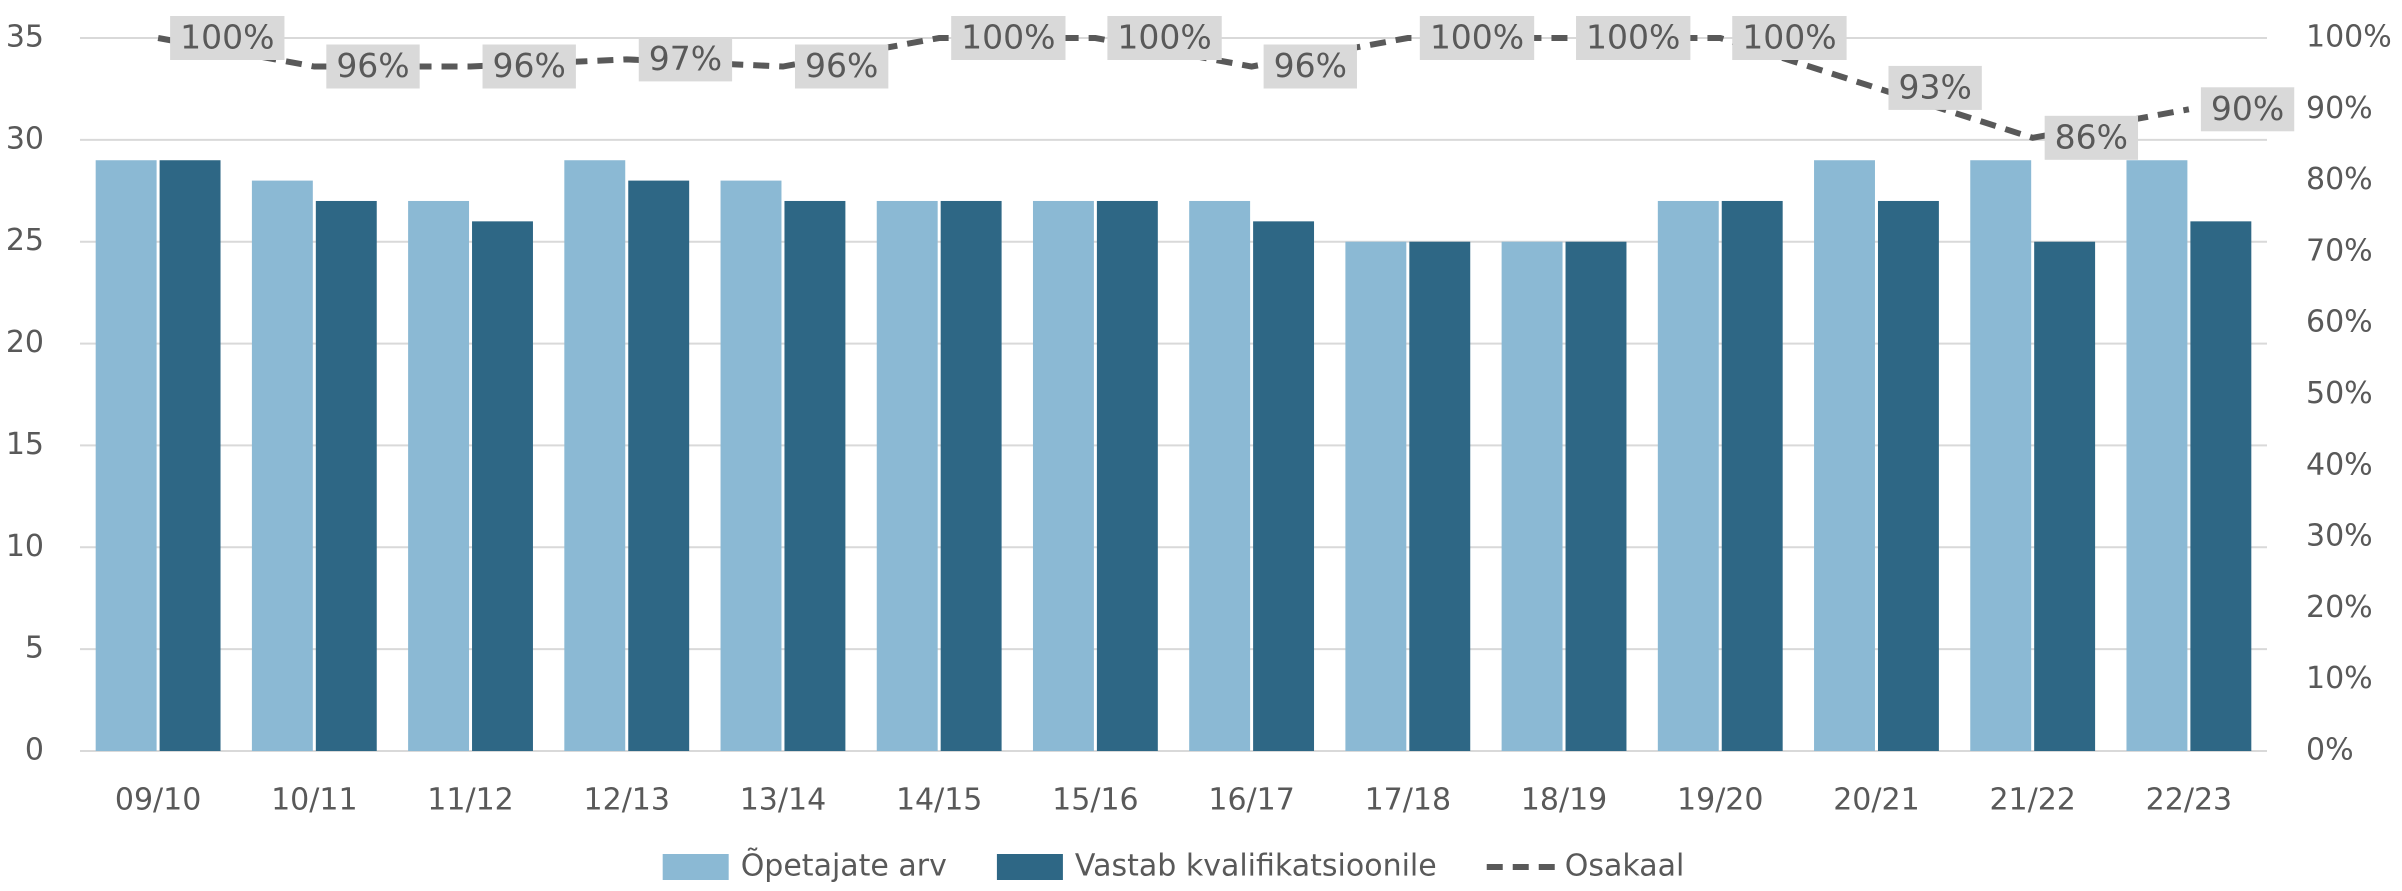 The image size is (2402, 891). I want to click on y-tick-label: 10, so click(25, 546).